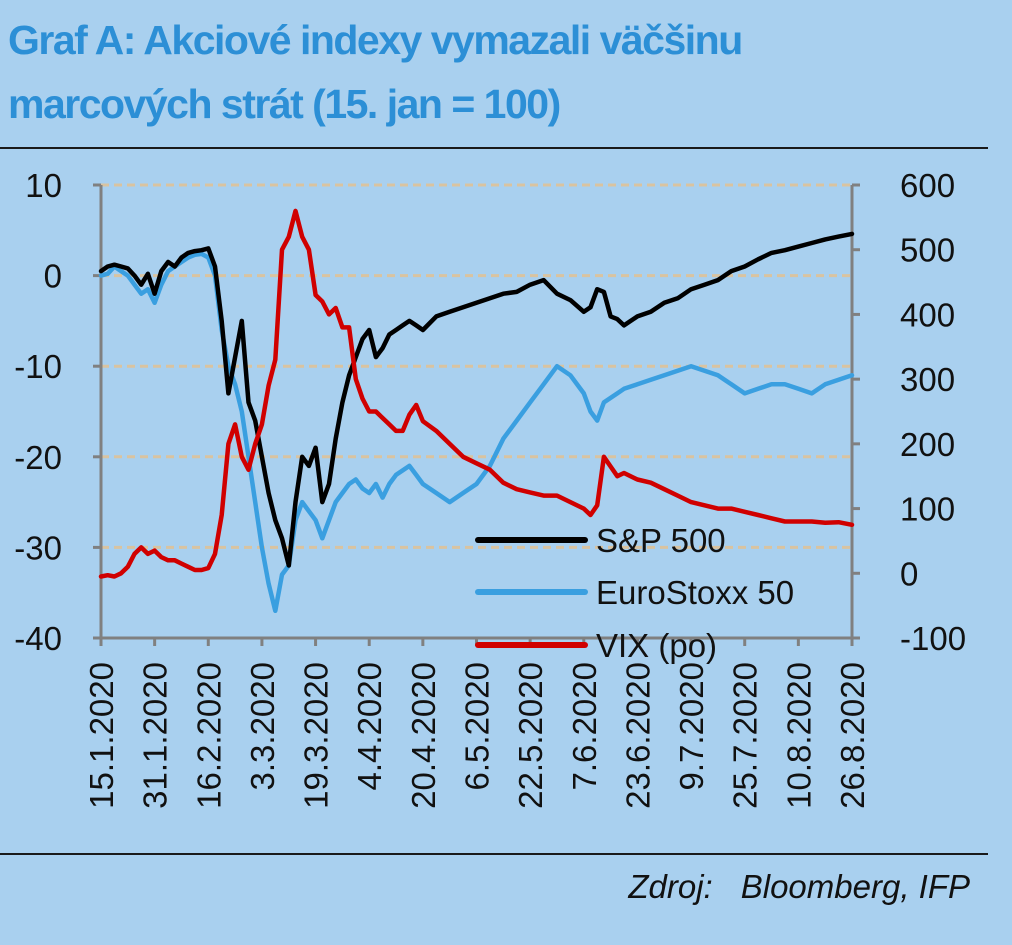 The height and width of the screenshot is (945, 1012). I want to click on x-axis-tick-label: 31.1.2020, so click(155, 735).